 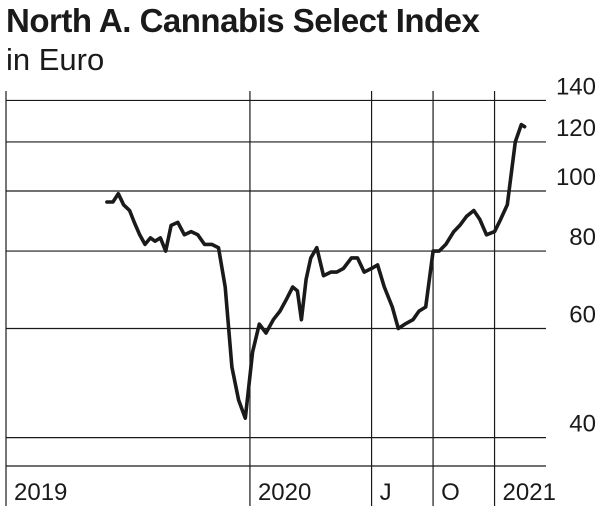 I want to click on x-axis-ticks: 2019 2020 J O 2021, so click(x=285, y=492).